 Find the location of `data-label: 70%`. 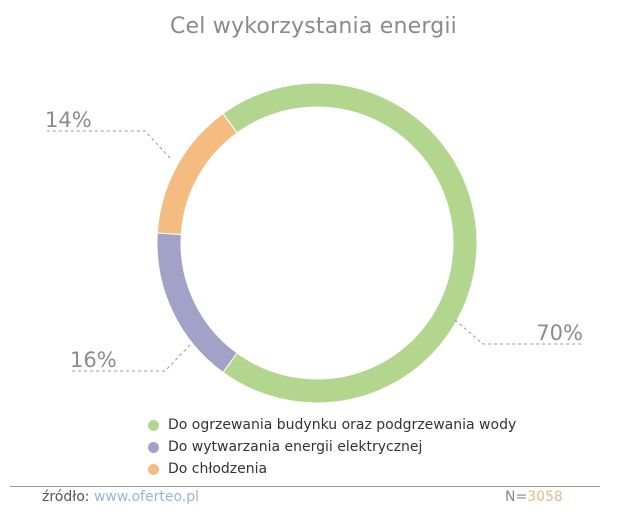

data-label: 70% is located at coordinates (559, 333).